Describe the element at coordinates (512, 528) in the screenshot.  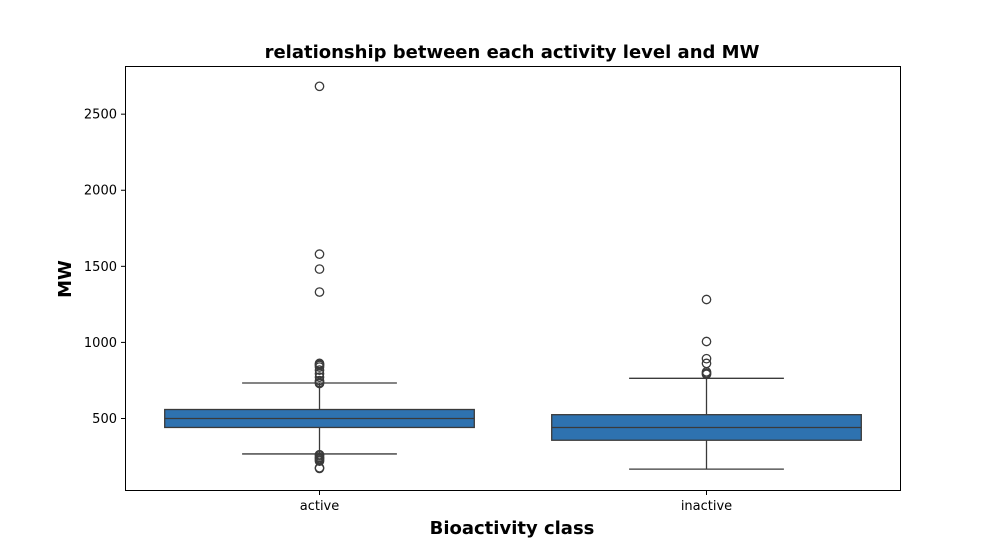
I see `x-axis-title: Bioactivity class` at that location.